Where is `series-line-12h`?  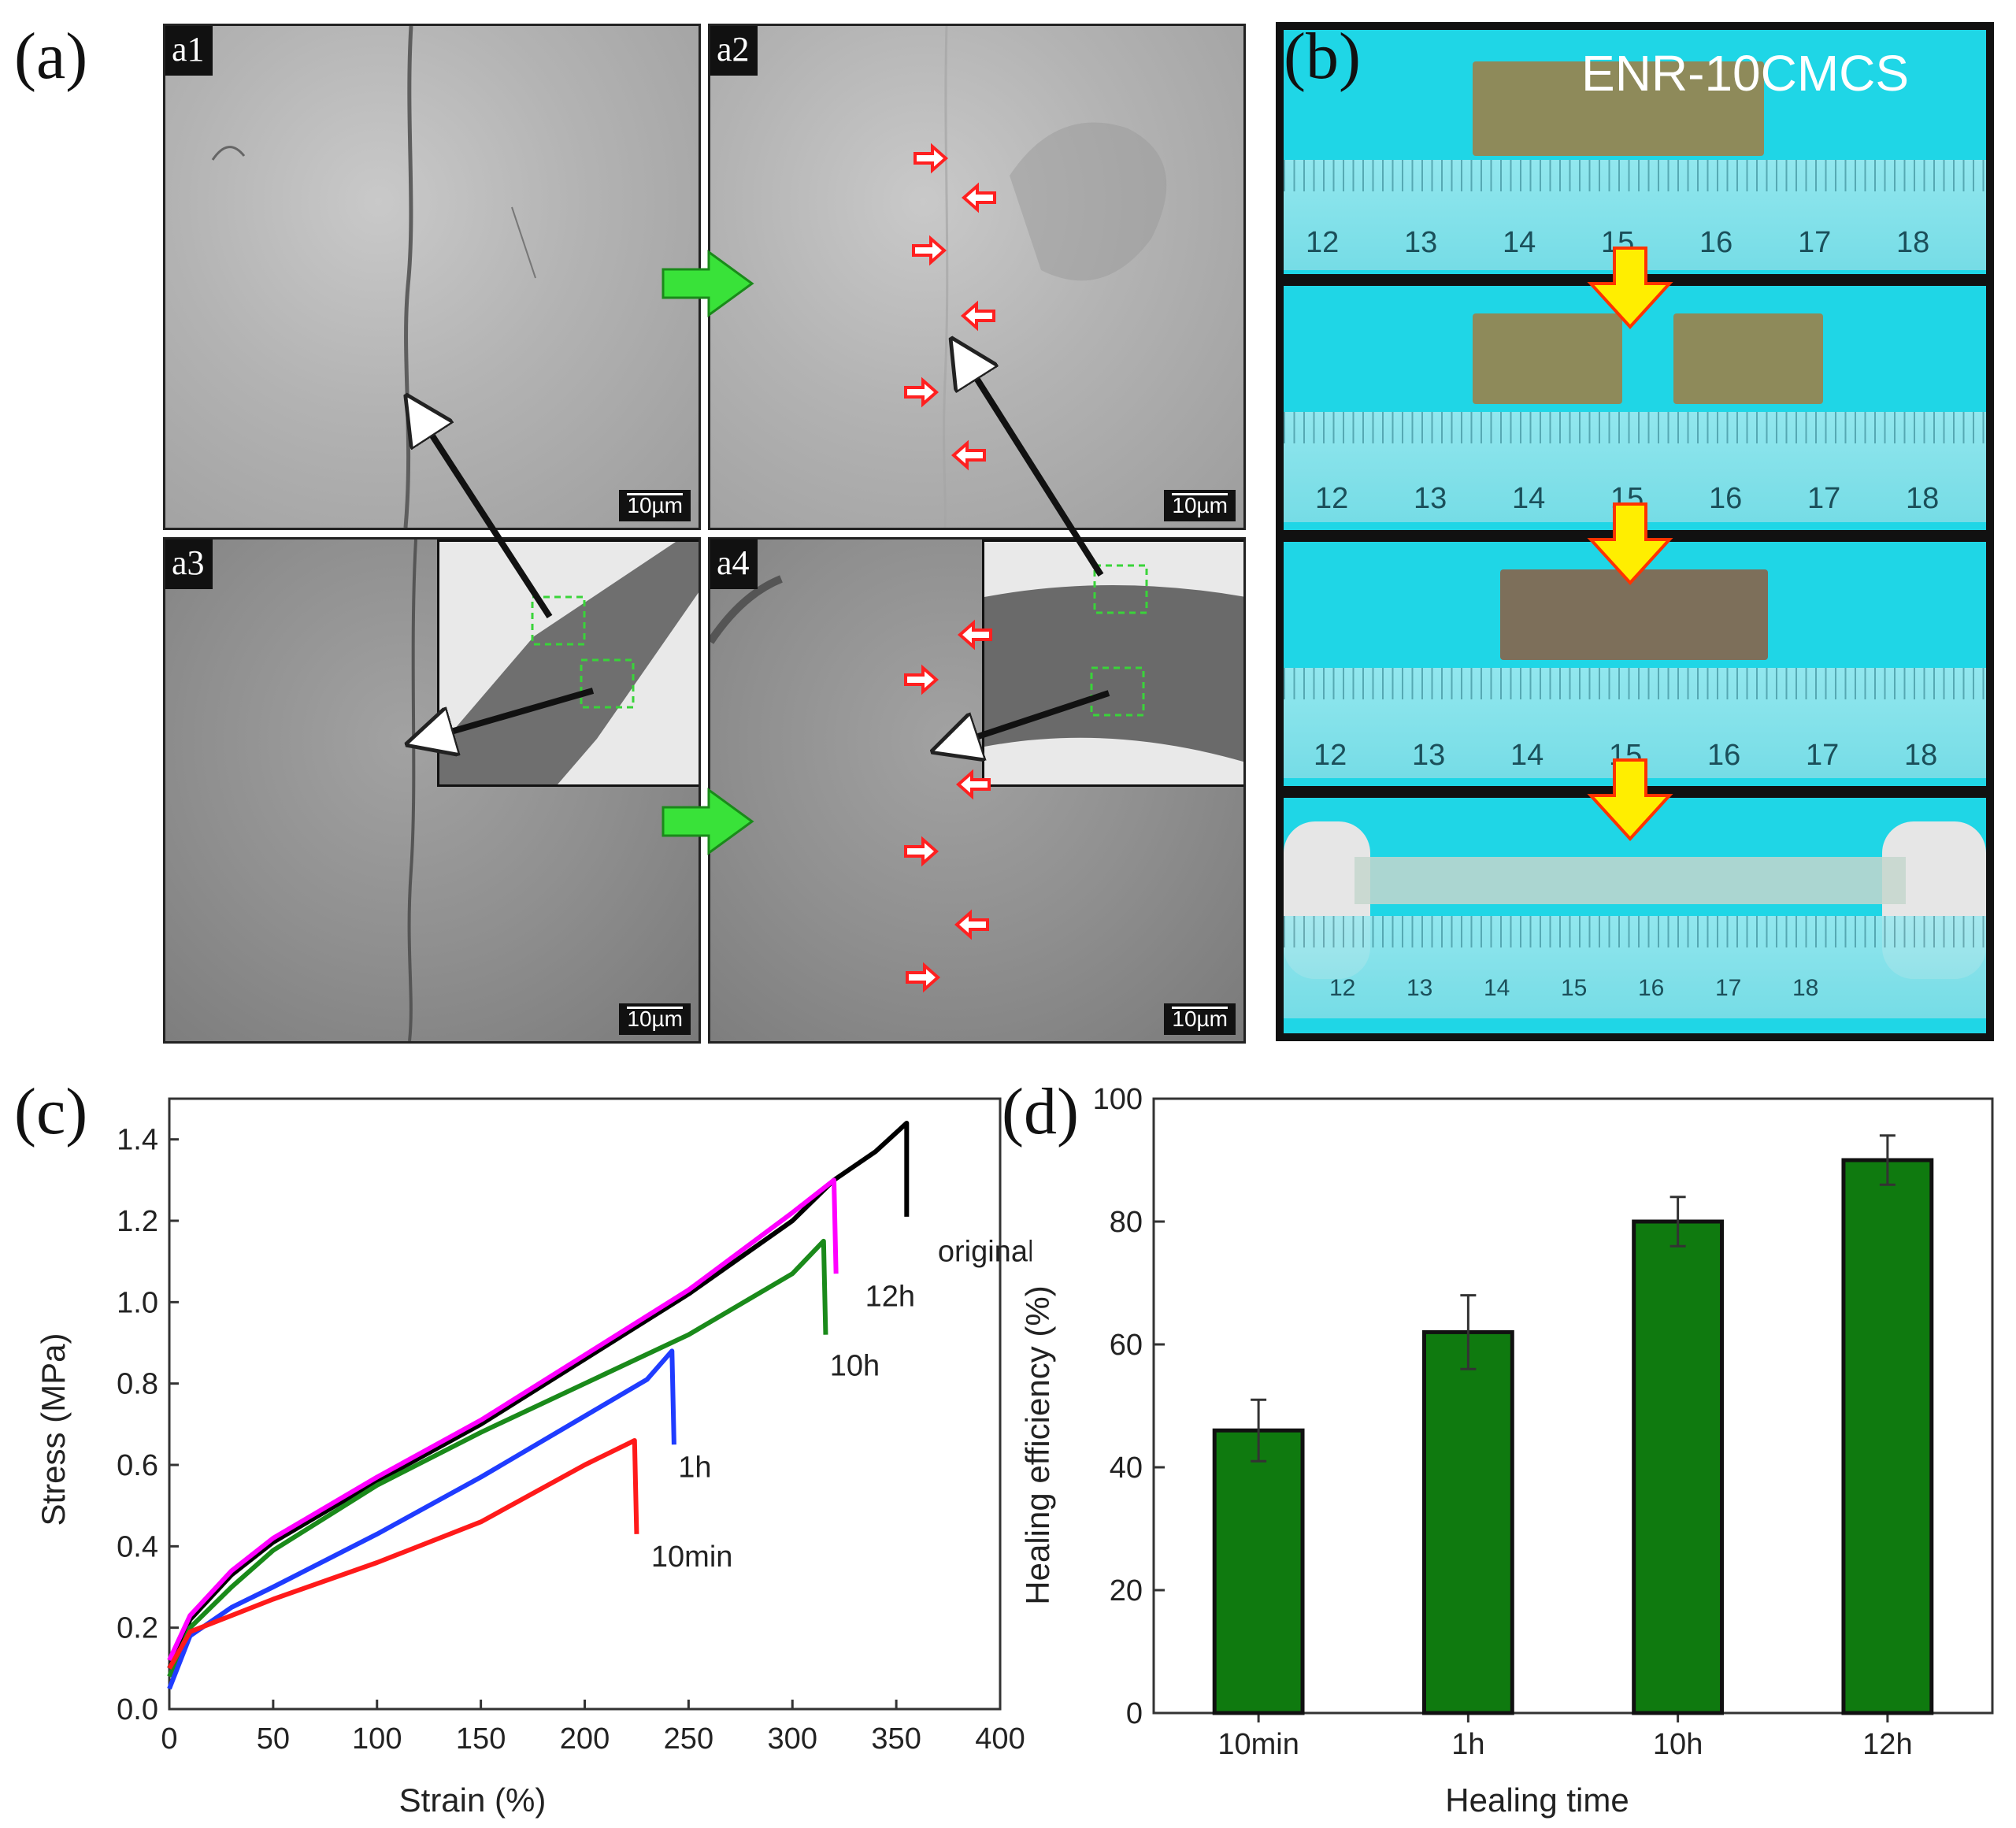
series-line-12h is located at coordinates (503, 1419).